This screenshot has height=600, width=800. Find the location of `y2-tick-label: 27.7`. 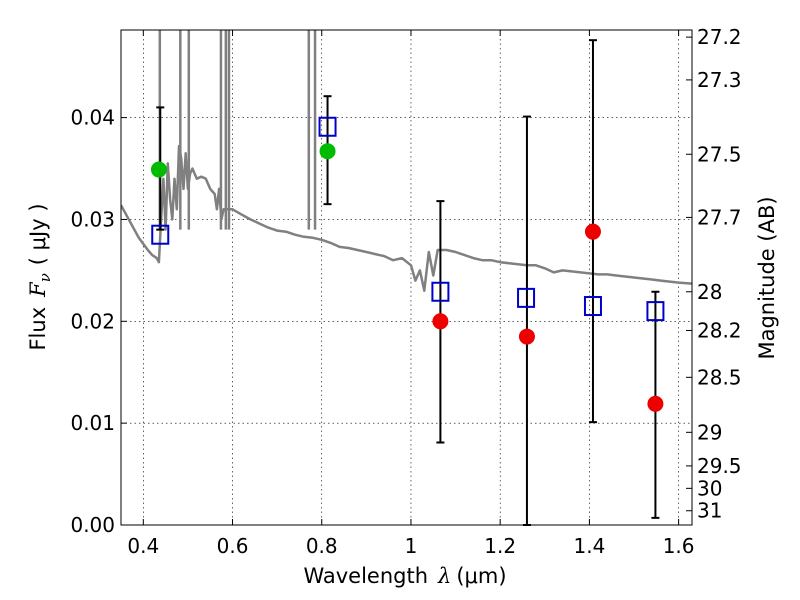

y2-tick-label: 27.7 is located at coordinates (719, 217).